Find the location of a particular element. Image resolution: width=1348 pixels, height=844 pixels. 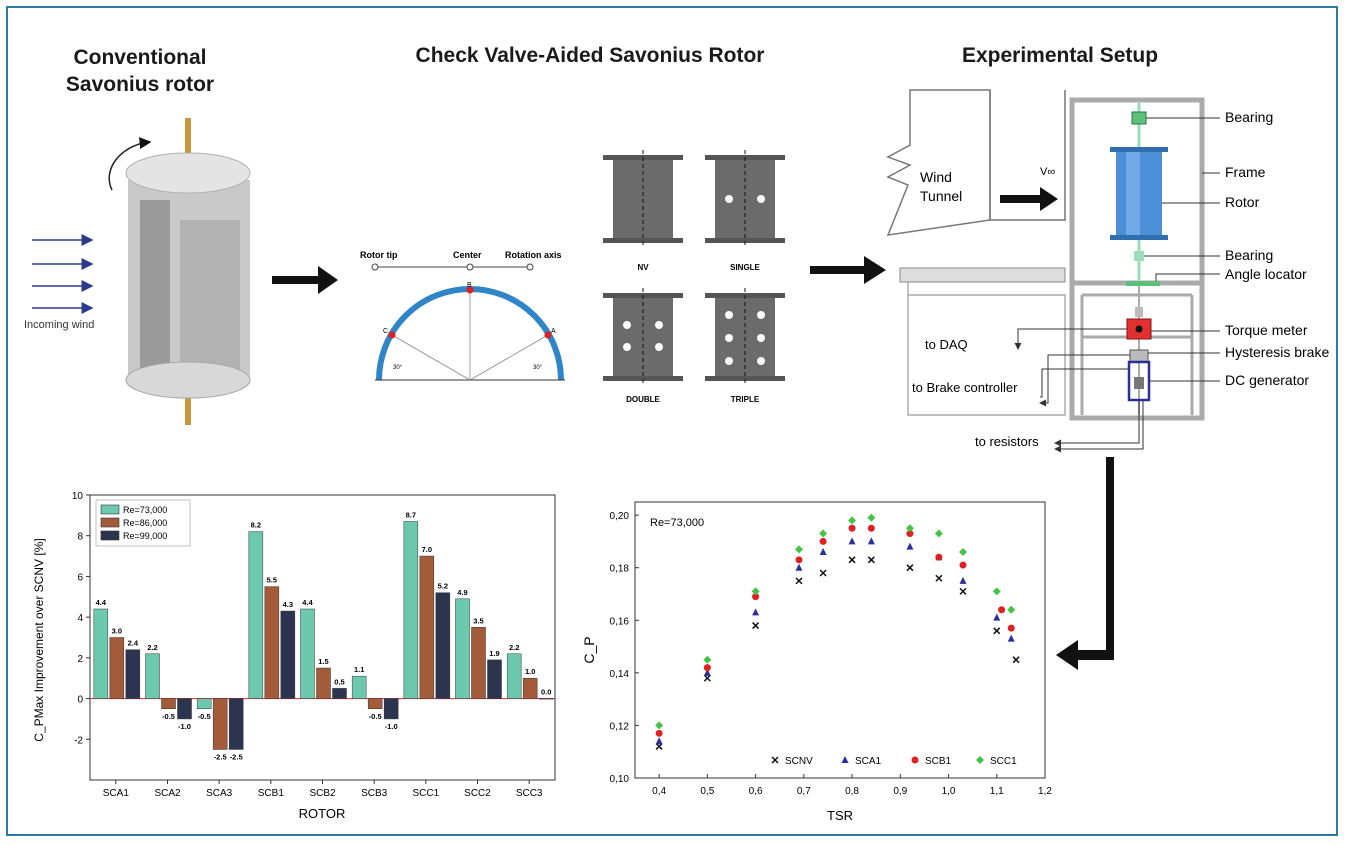

scatter-x-tick-label: 0,5 is located at coordinates (707, 791).